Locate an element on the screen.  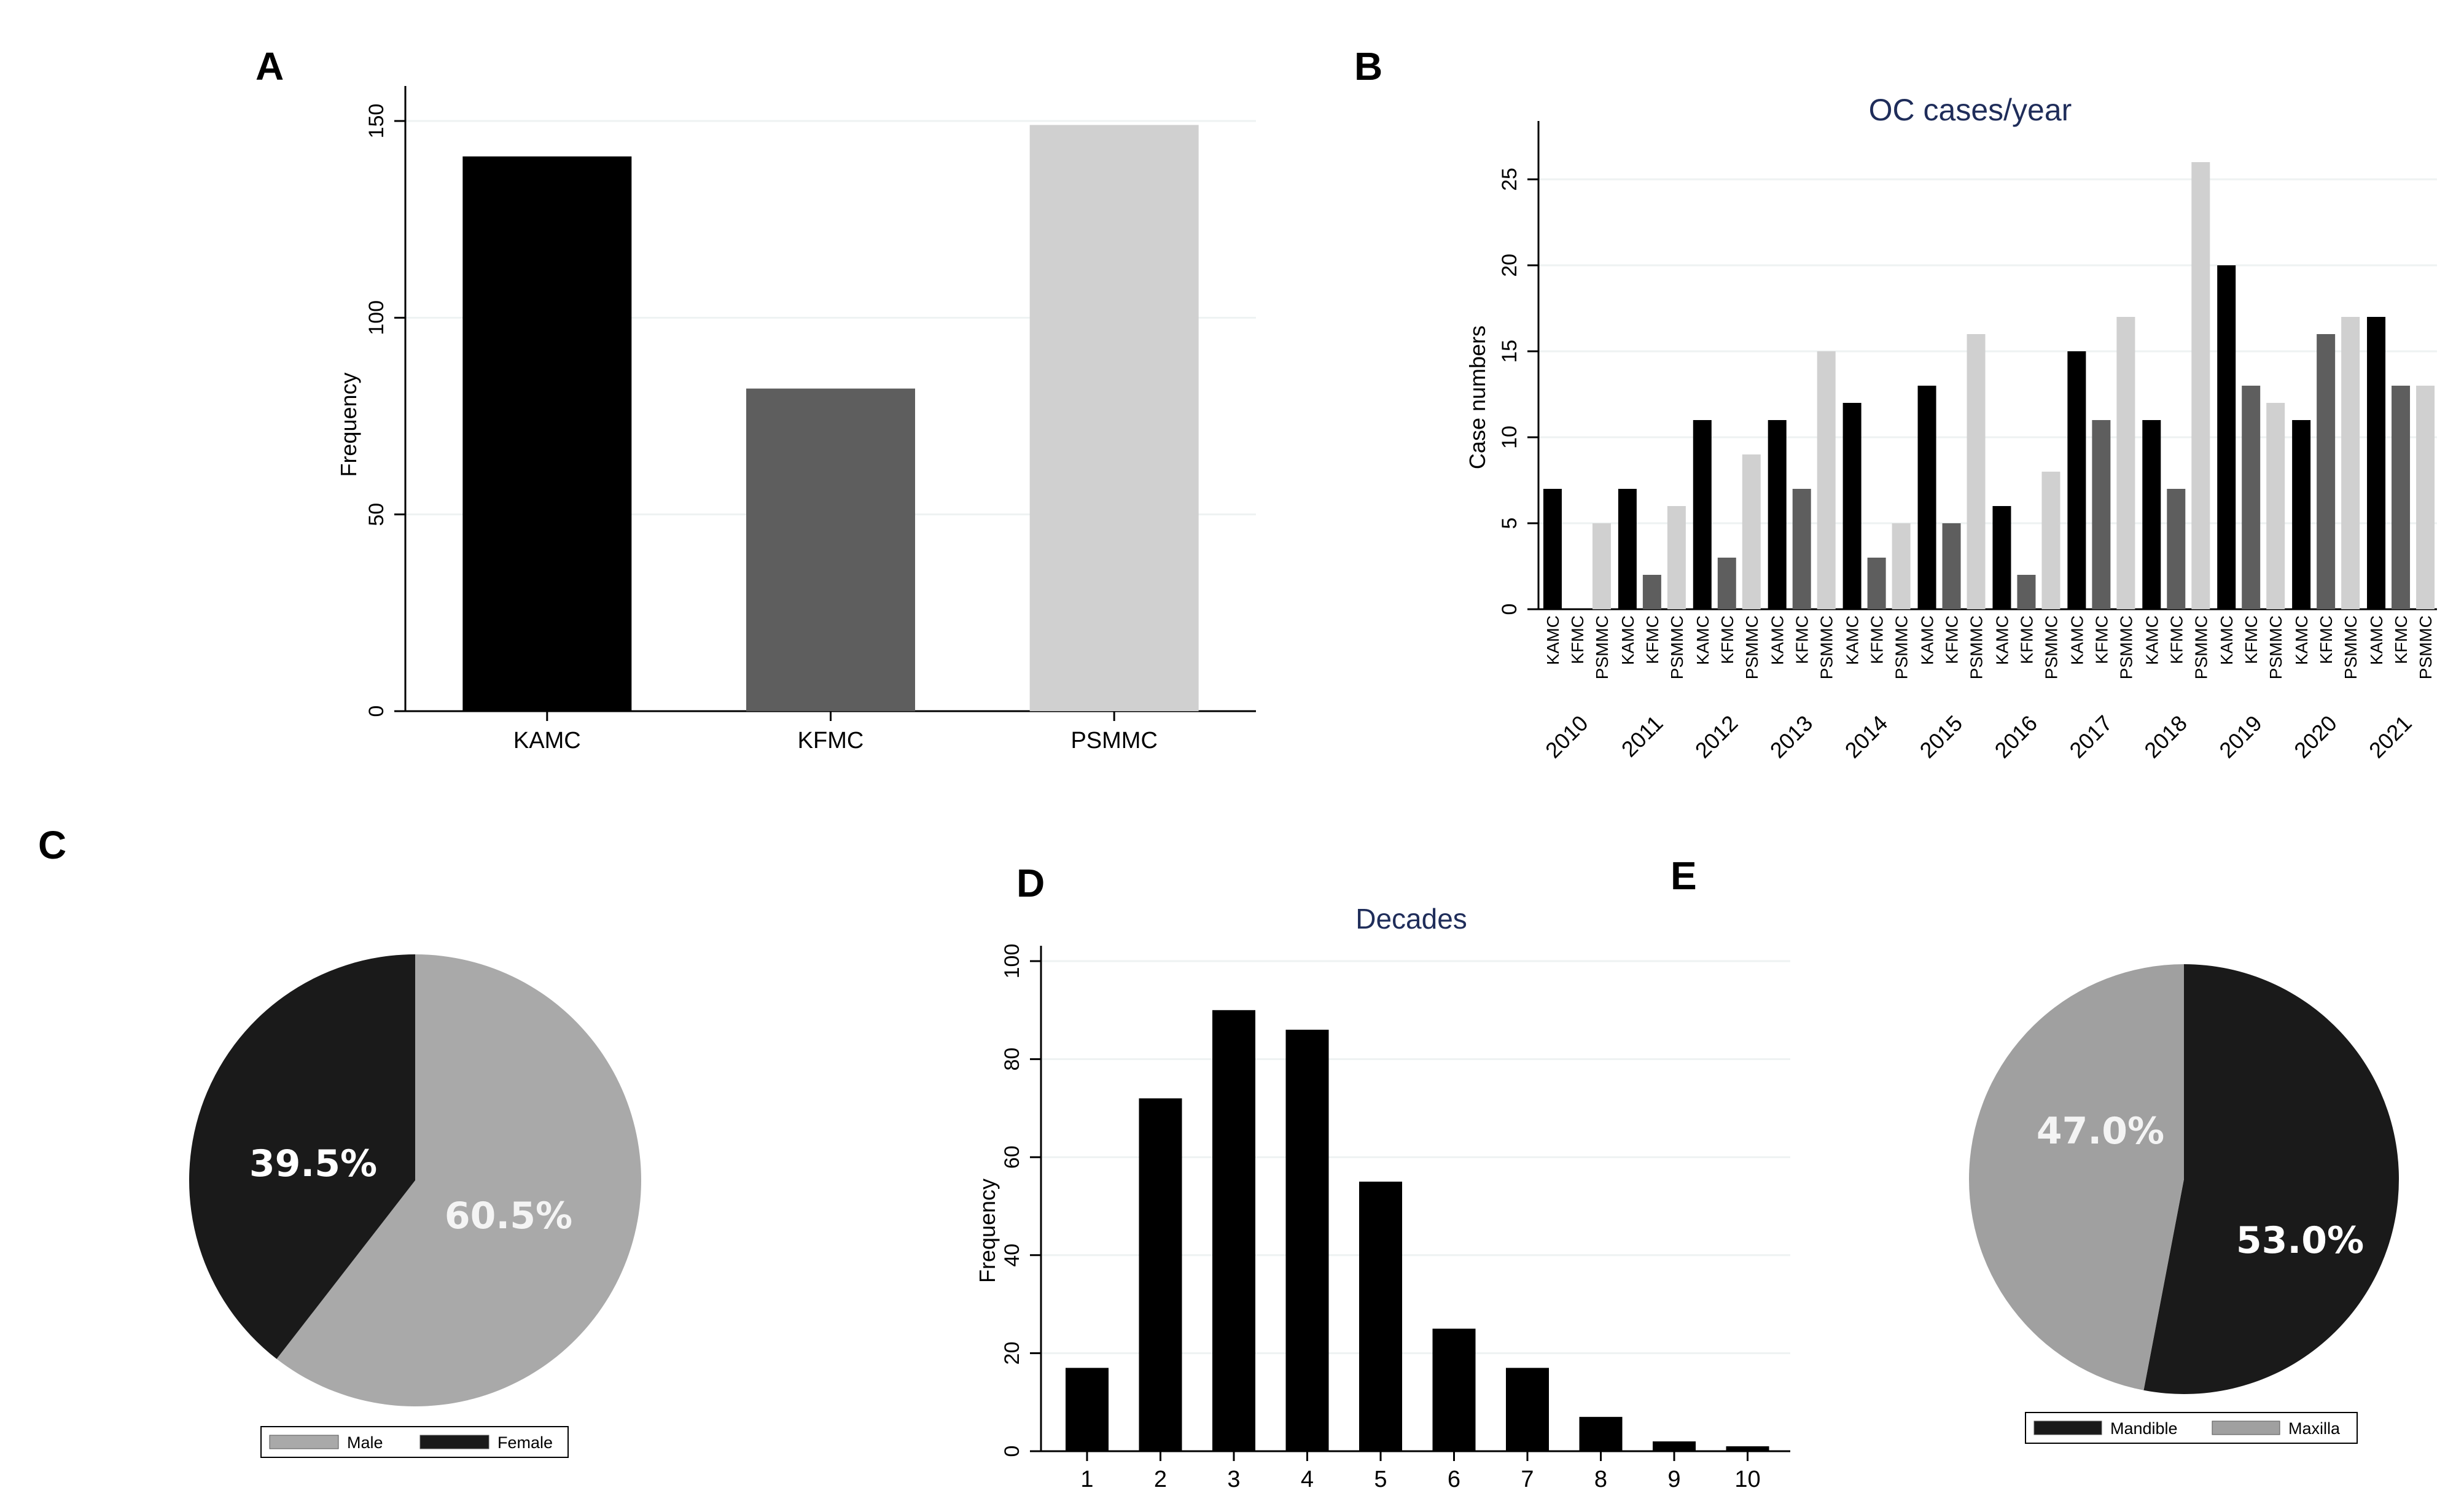
bar-kamc-2013 is located at coordinates (1777, 514).